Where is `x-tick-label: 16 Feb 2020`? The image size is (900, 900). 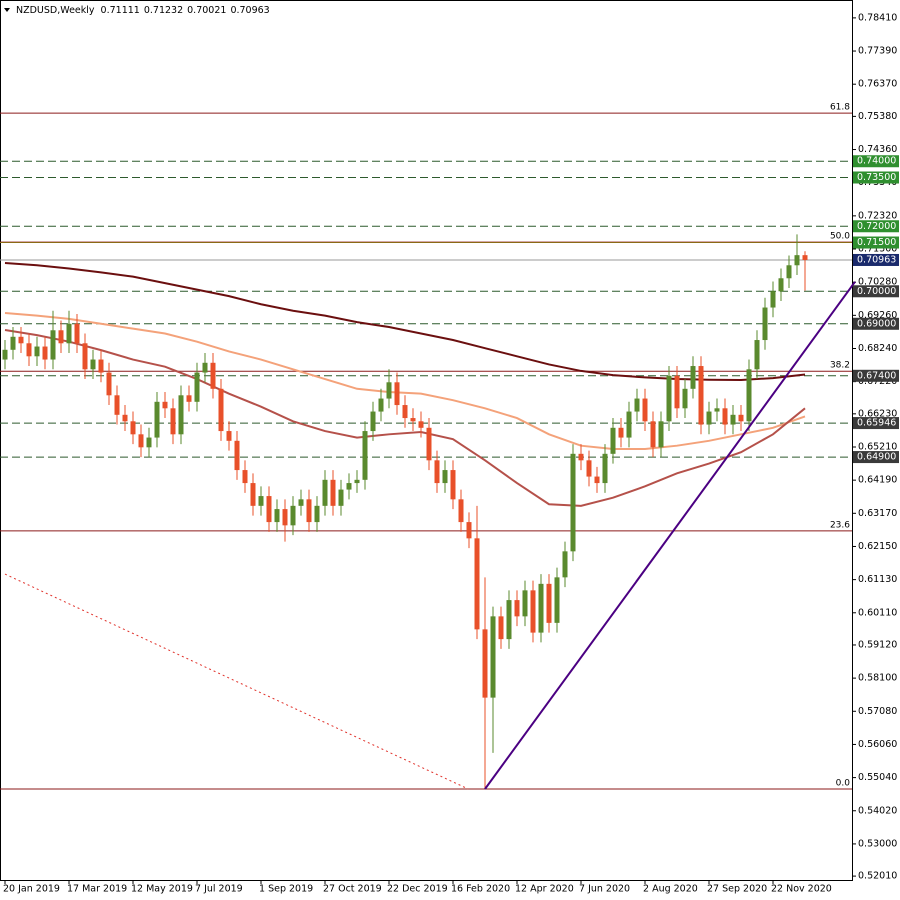
x-tick-label: 16 Feb 2020 is located at coordinates (480, 889).